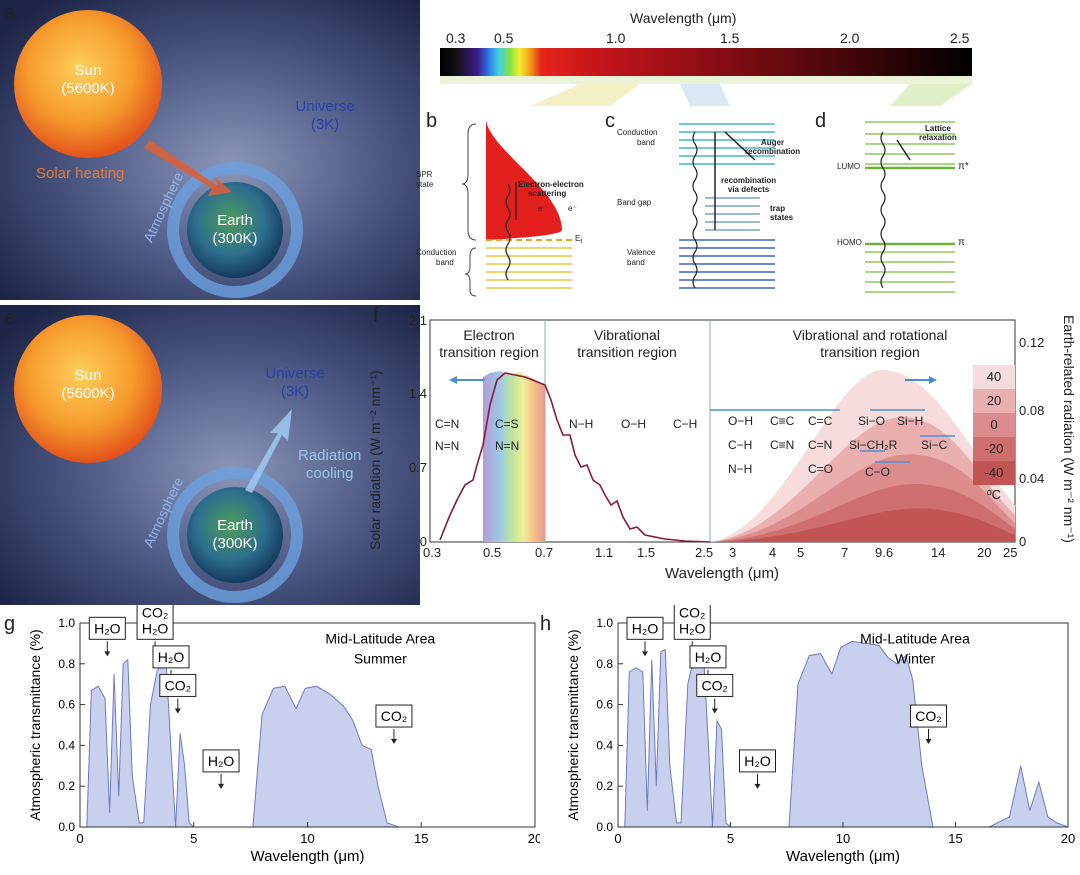 The image size is (1080, 875). I want to click on f-xtick: 9.6, so click(884, 552).